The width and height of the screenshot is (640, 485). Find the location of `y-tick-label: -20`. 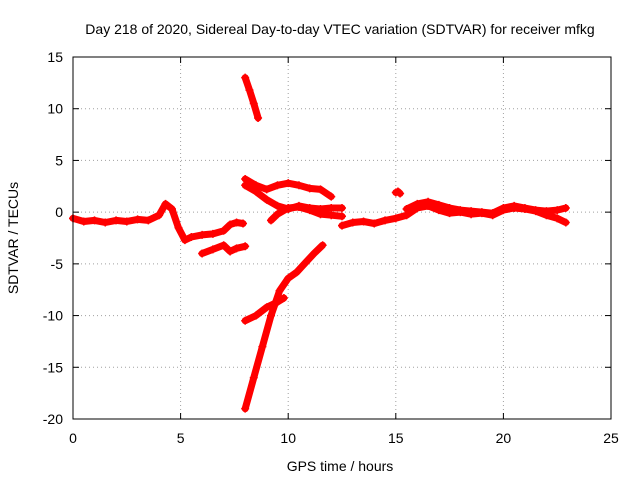

y-tick-label: -20 is located at coordinates (53, 419).